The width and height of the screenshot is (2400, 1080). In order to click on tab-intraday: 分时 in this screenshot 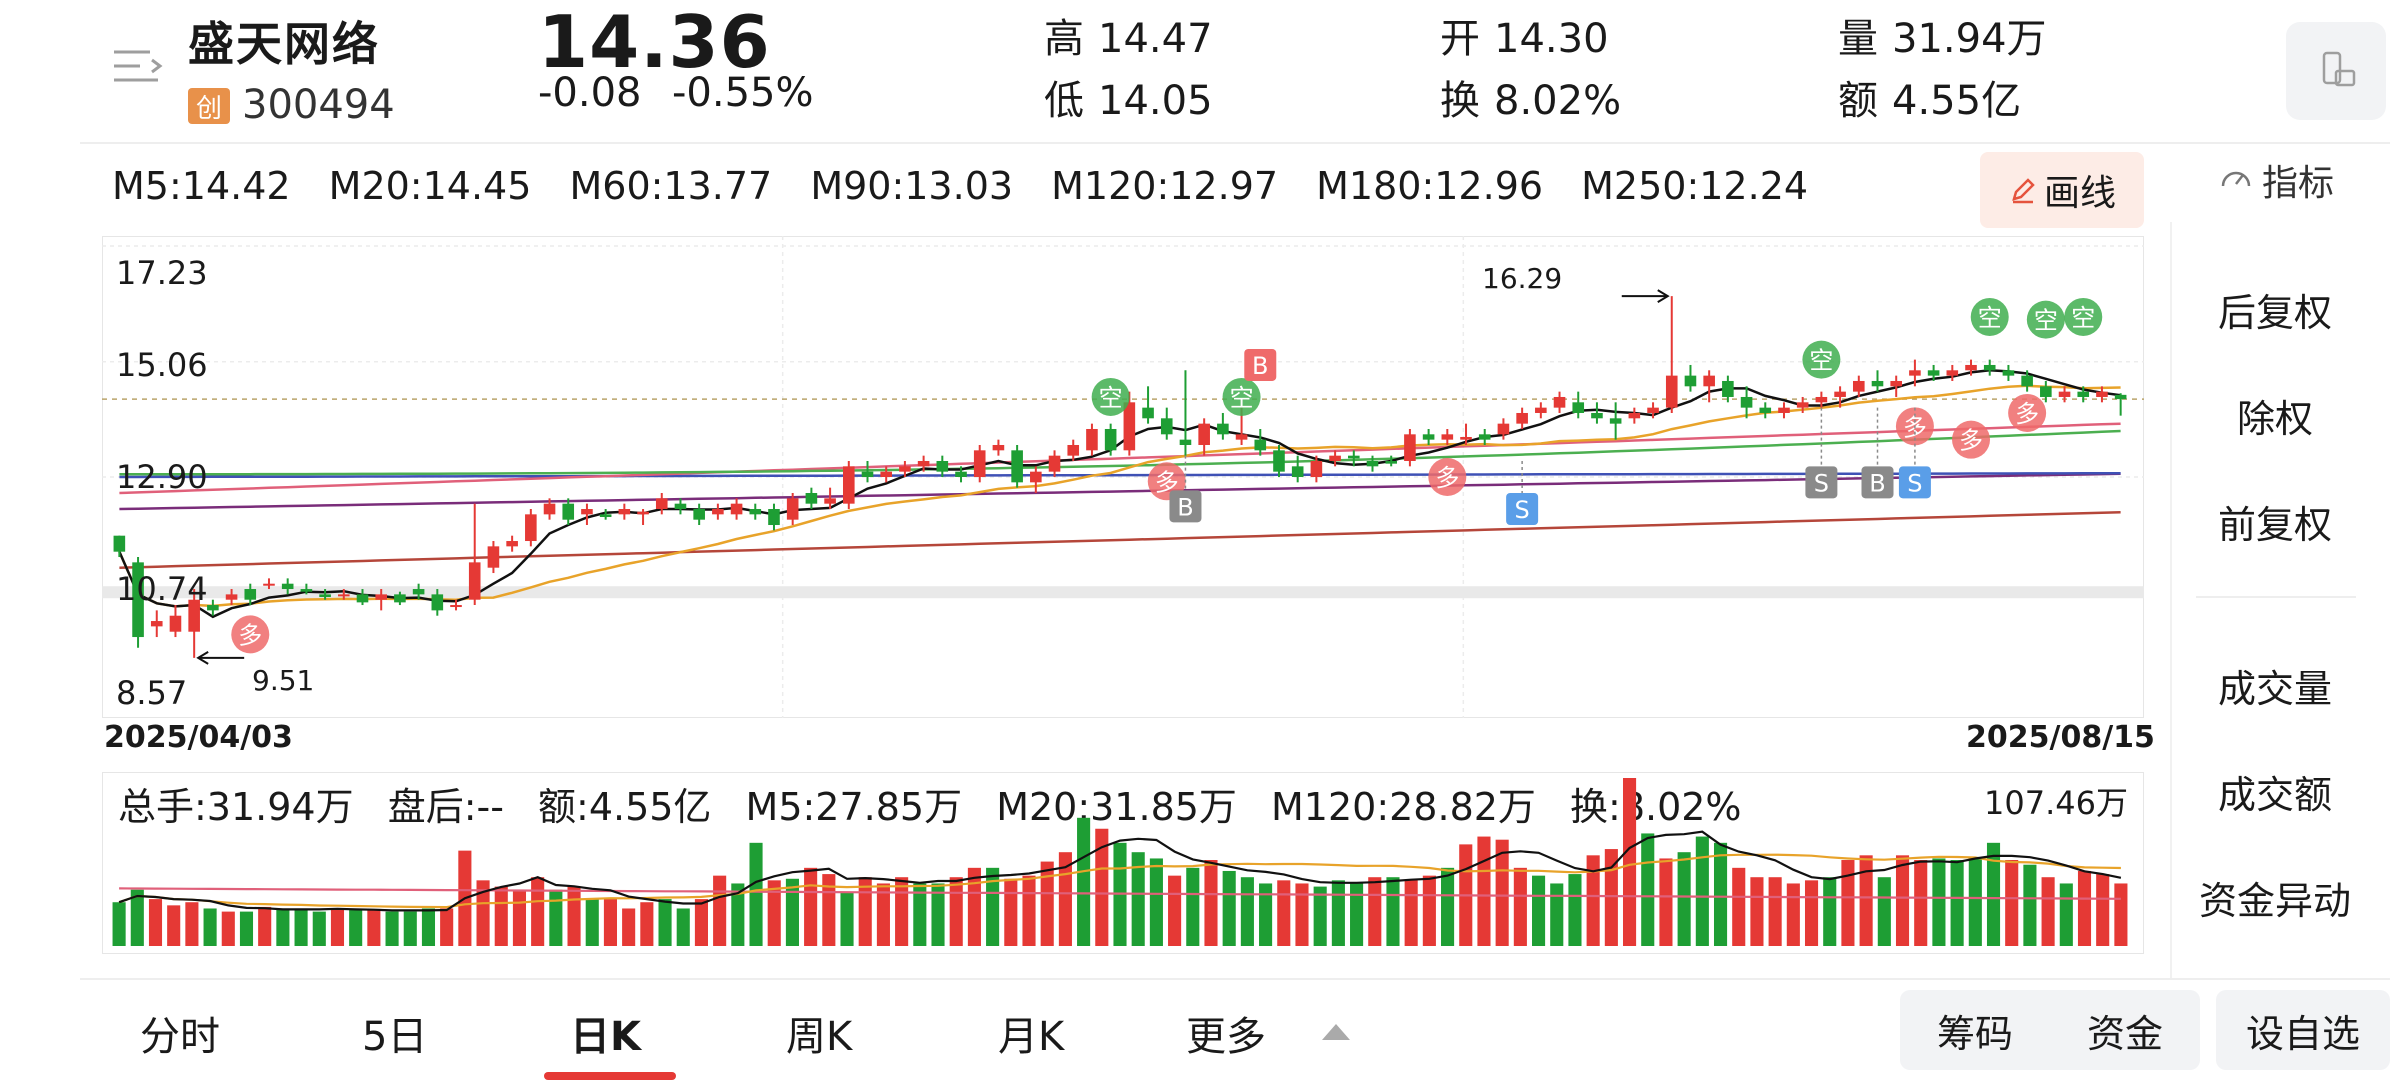, I will do `click(180, 1037)`.